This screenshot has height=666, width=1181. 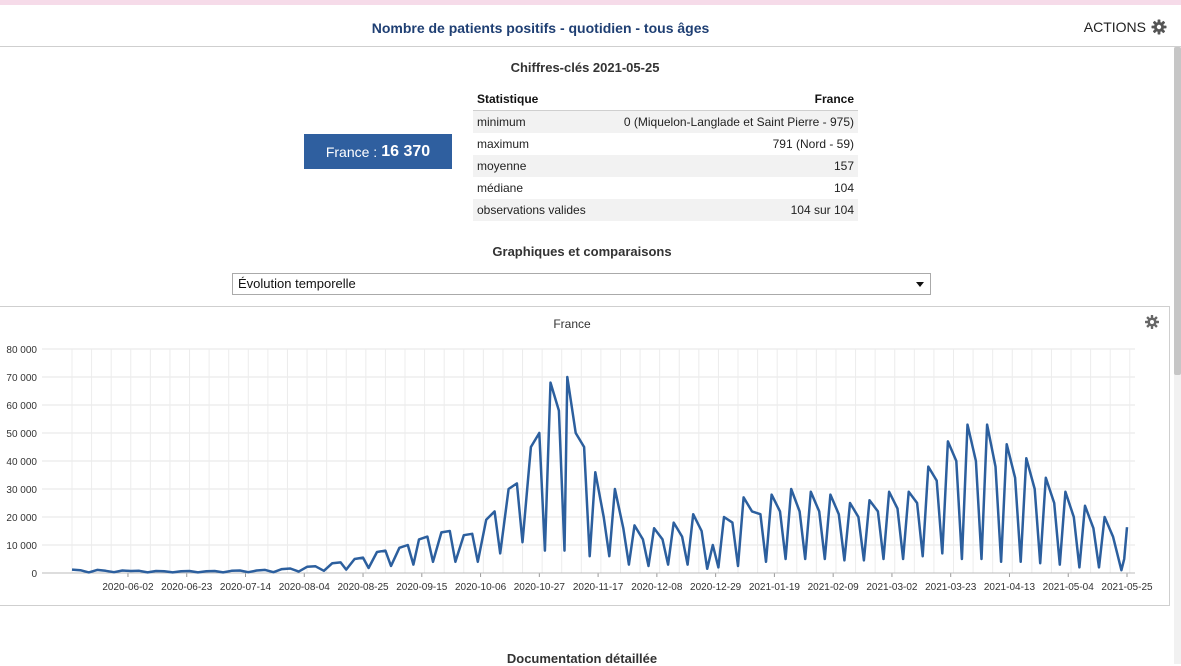 I want to click on chart-settings-button, so click(x=1152, y=322).